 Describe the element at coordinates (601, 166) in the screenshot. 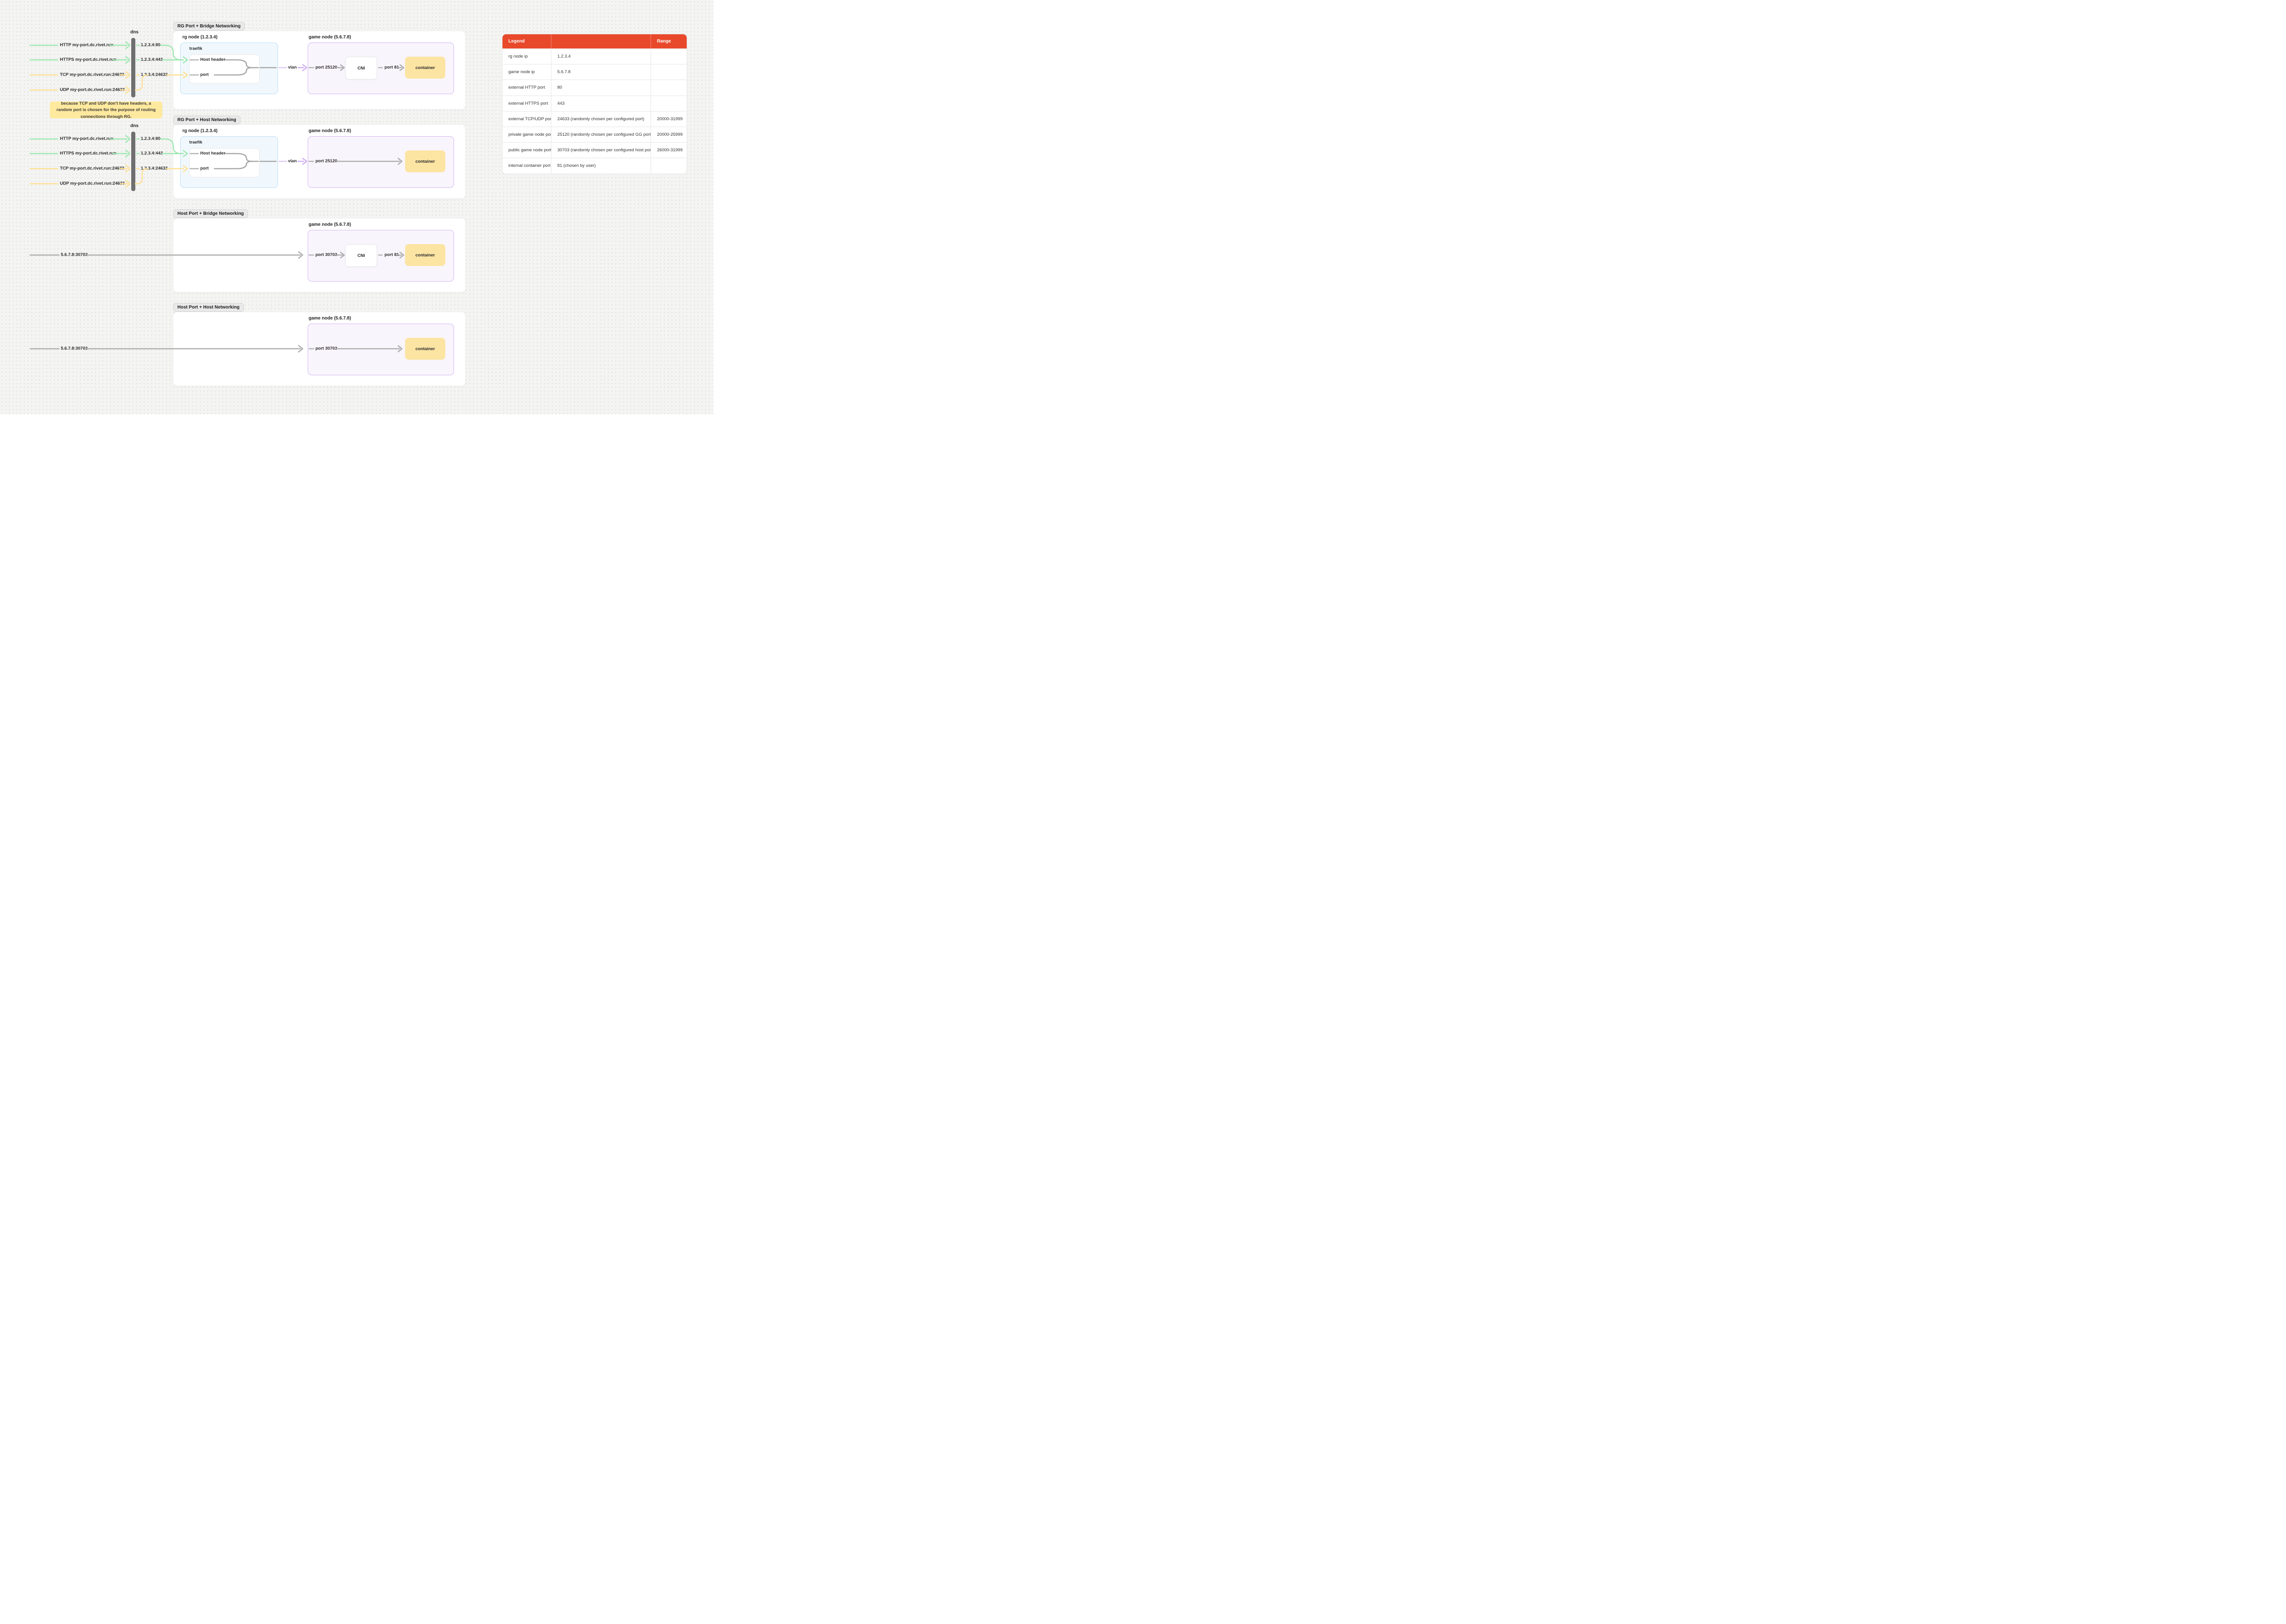

I see `table-cell: 81 (chosen by user)` at that location.